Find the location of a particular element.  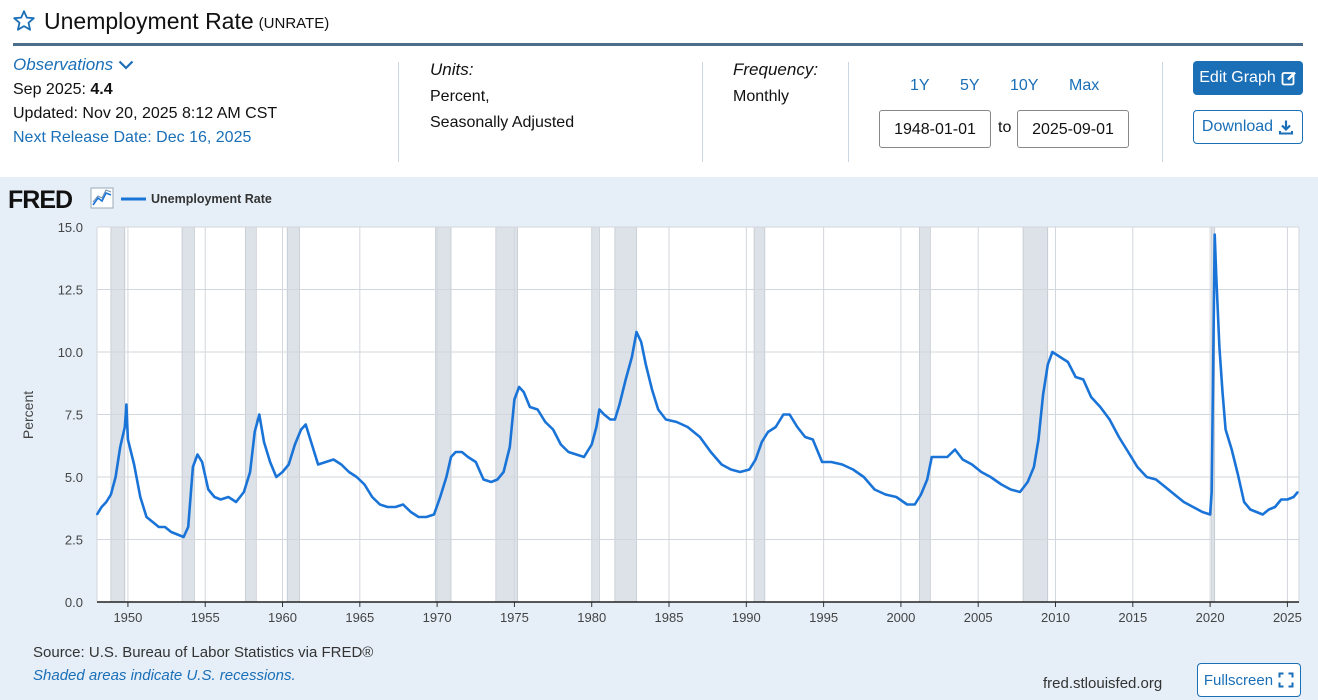

edit-graph-button: Edit Graph is located at coordinates (1248, 78).